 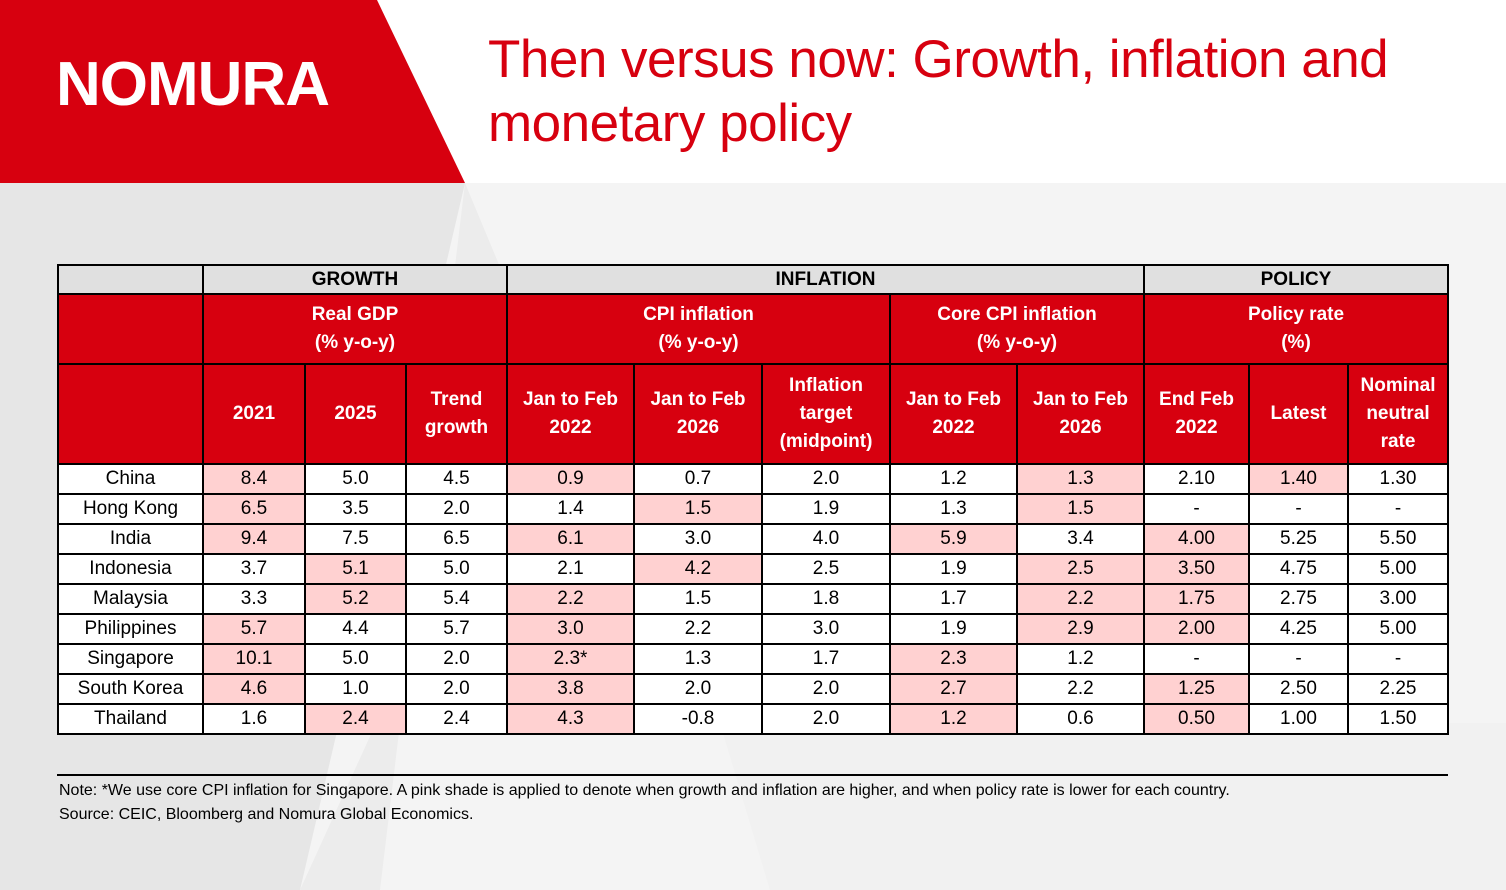 What do you see at coordinates (1298, 719) in the screenshot?
I see `value-cell: 1.00` at bounding box center [1298, 719].